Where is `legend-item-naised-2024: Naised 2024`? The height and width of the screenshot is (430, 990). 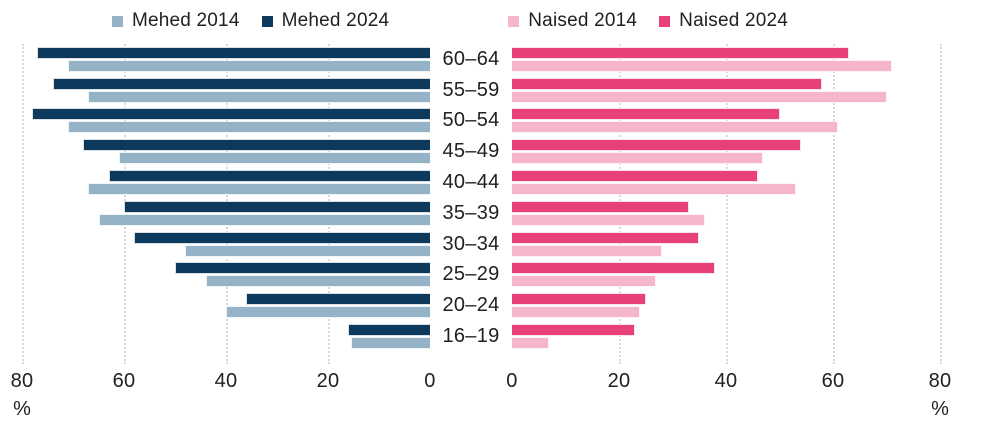
legend-item-naised-2024: Naised 2024 is located at coordinates (723, 21).